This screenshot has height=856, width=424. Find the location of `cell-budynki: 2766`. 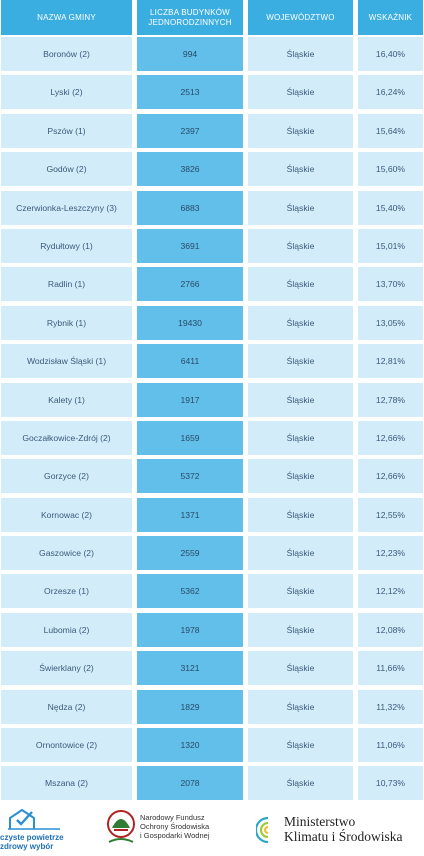

cell-budynki: 2766 is located at coordinates (190, 284).